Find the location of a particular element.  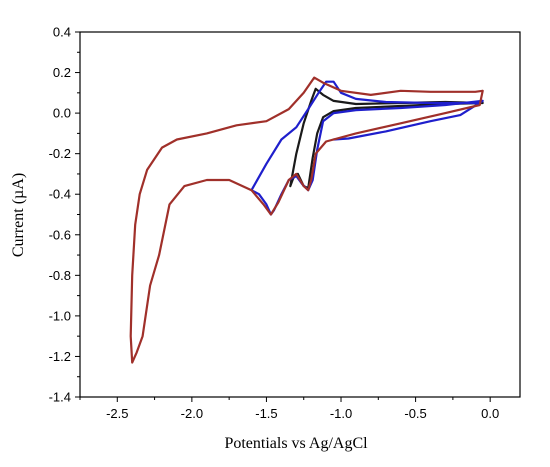

x-tick-label: -1.0 is located at coordinates (341, 413).